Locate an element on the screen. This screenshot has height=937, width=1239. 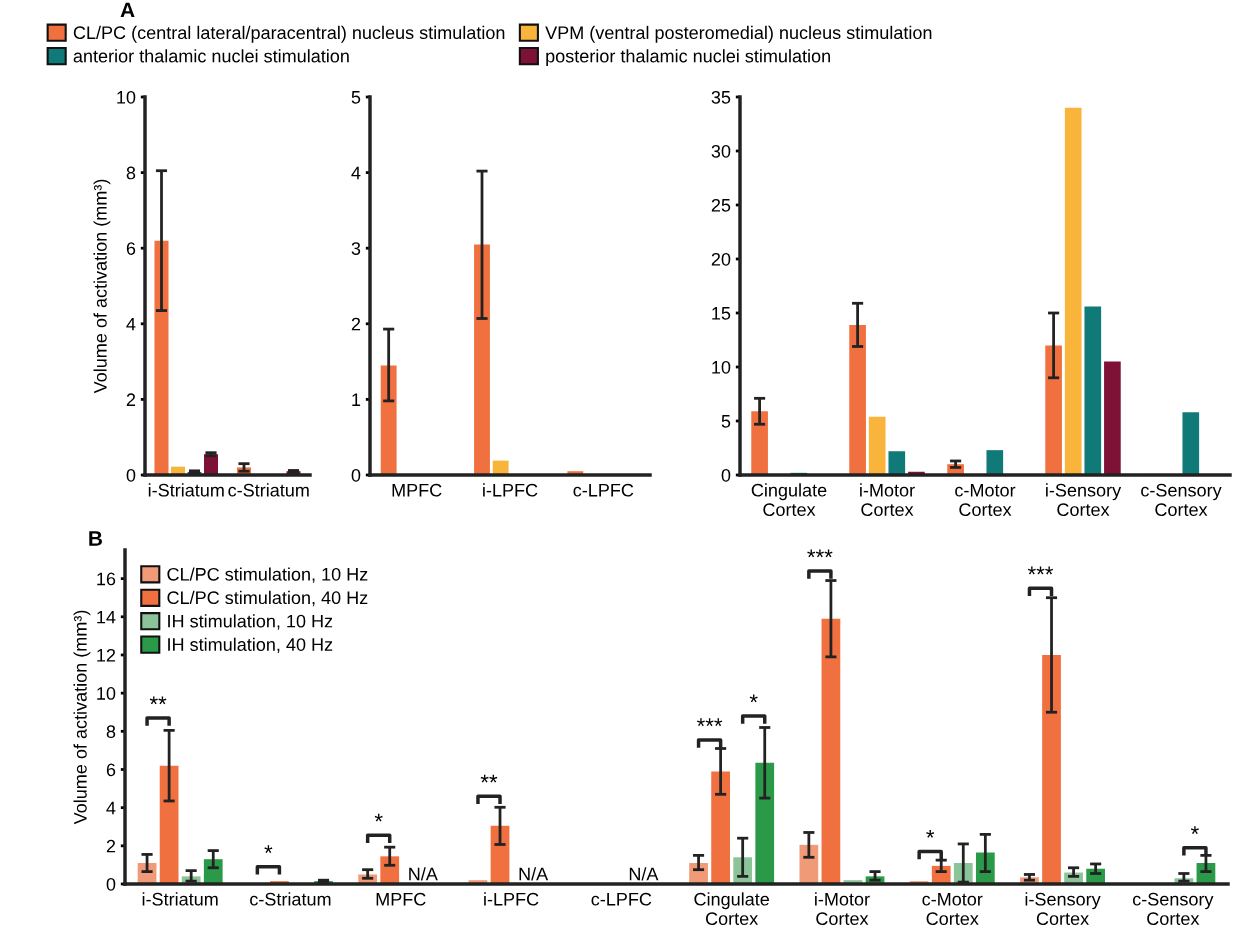
legend-label: VPM (ventral posteromedial) nucleus stimulation is located at coordinates (738, 34).